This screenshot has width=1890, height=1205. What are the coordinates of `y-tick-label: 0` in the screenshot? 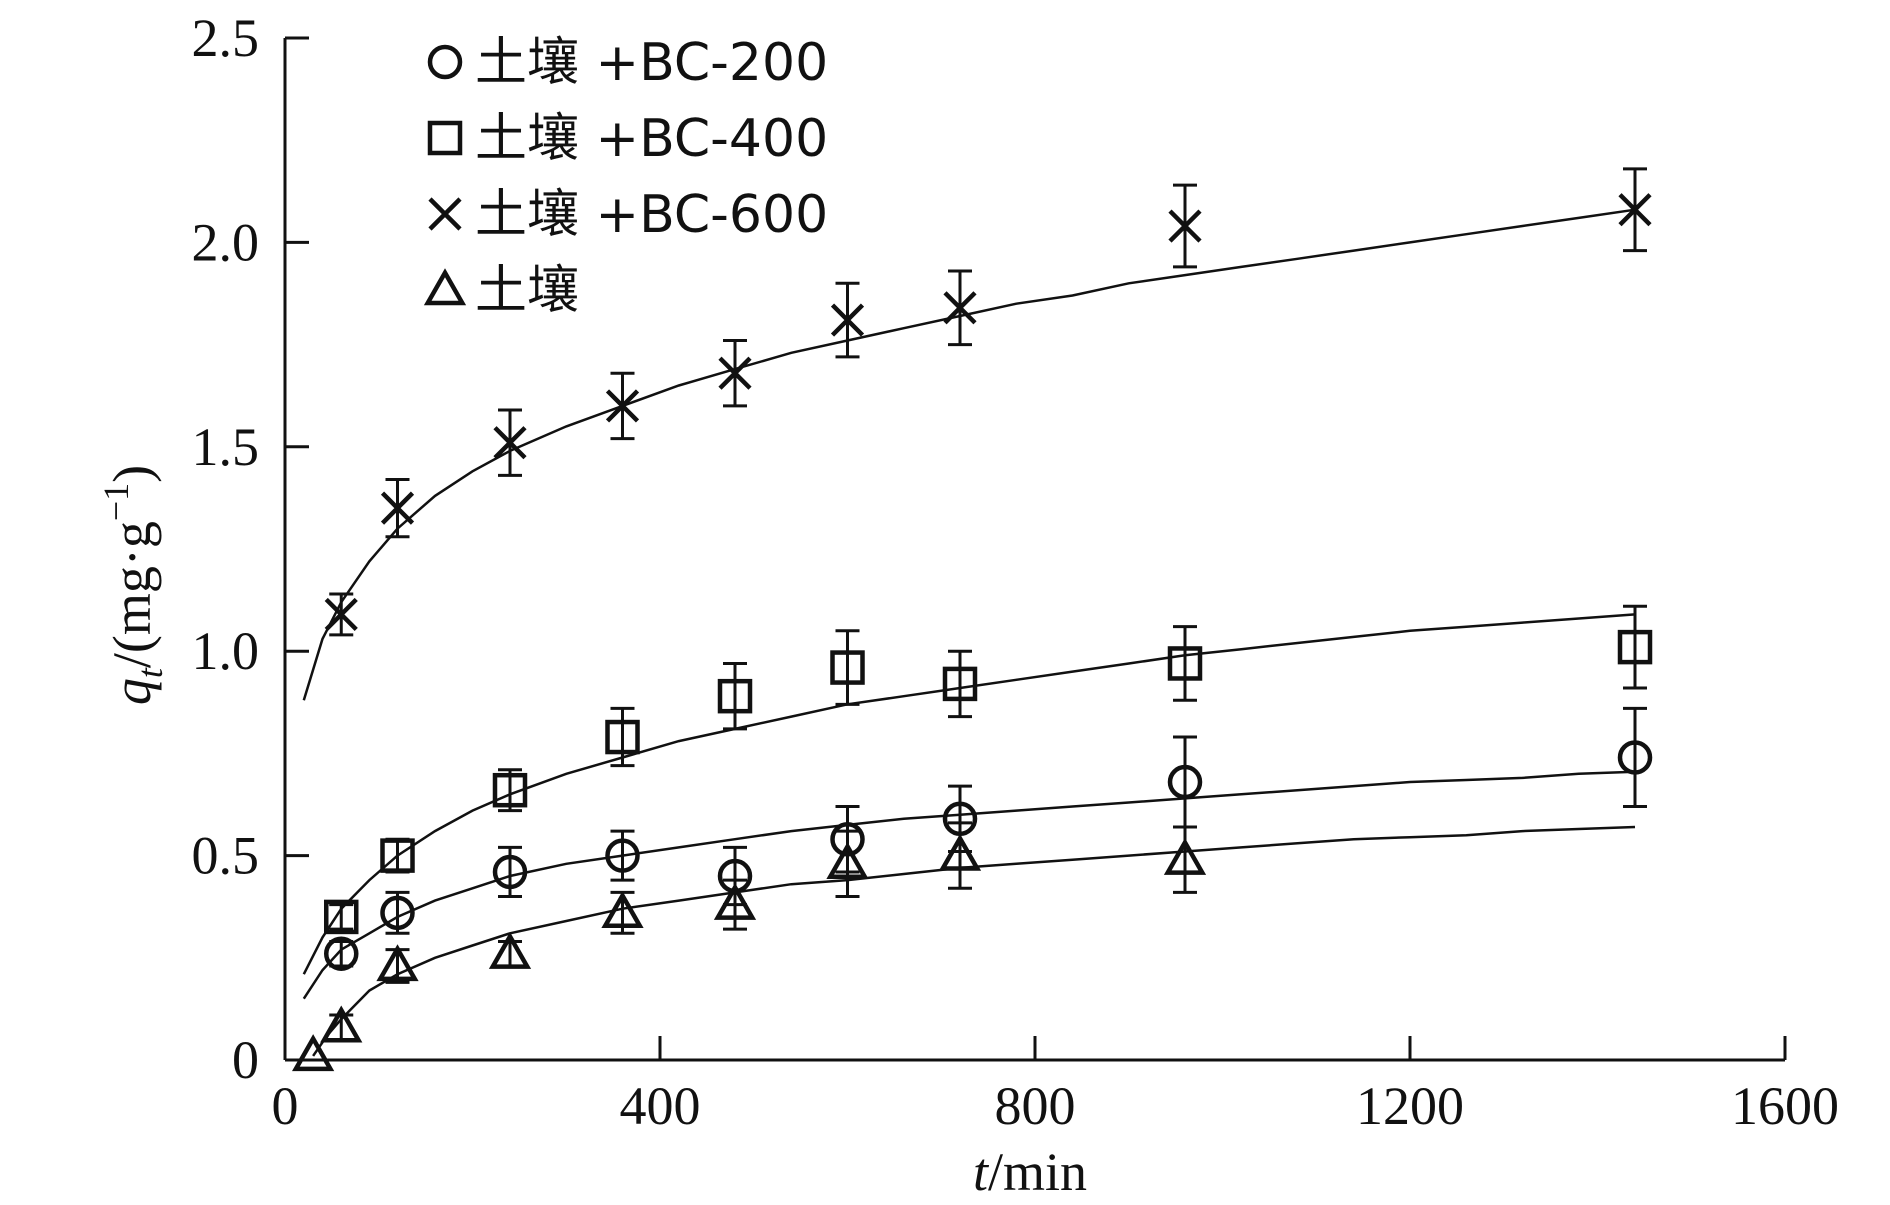 It's located at (245, 1060).